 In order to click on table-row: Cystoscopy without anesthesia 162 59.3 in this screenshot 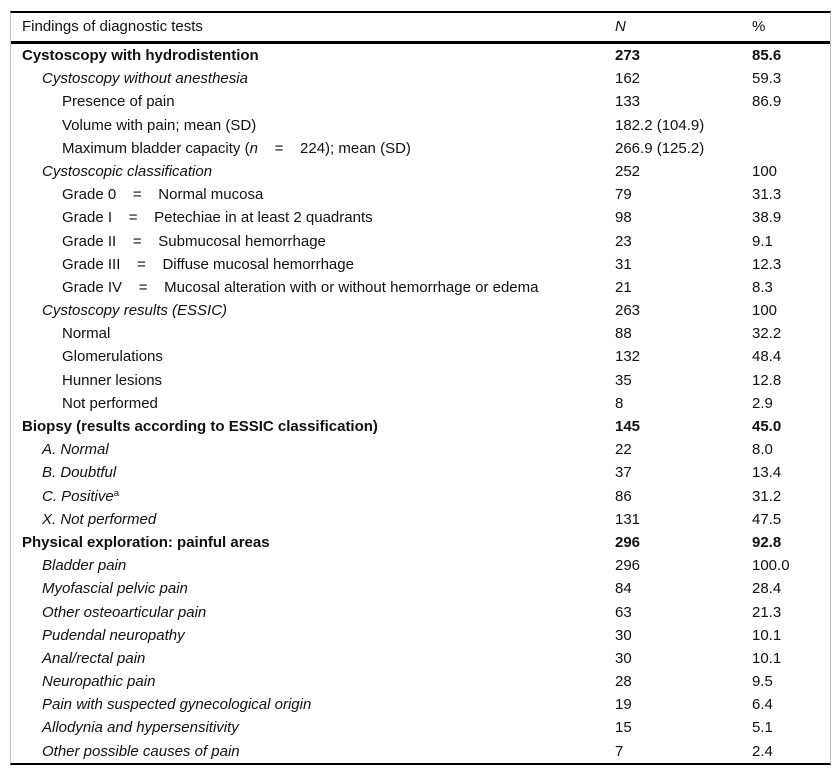, I will do `click(420, 78)`.